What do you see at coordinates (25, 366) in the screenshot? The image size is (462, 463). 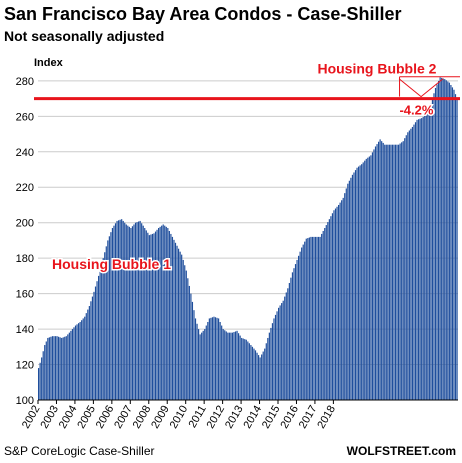 I see `y-tick-label: 120` at bounding box center [25, 366].